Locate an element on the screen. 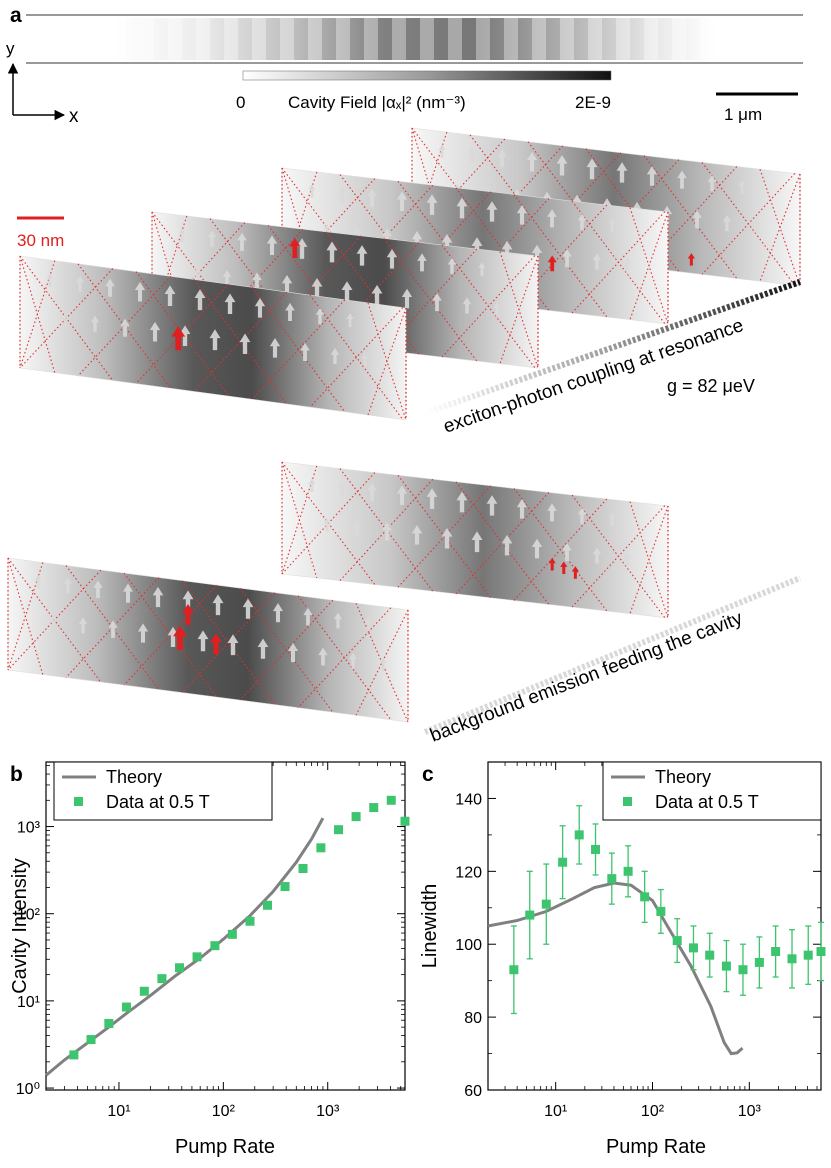 This screenshot has width=831, height=1168. panel-letter-b: b is located at coordinates (16, 774).